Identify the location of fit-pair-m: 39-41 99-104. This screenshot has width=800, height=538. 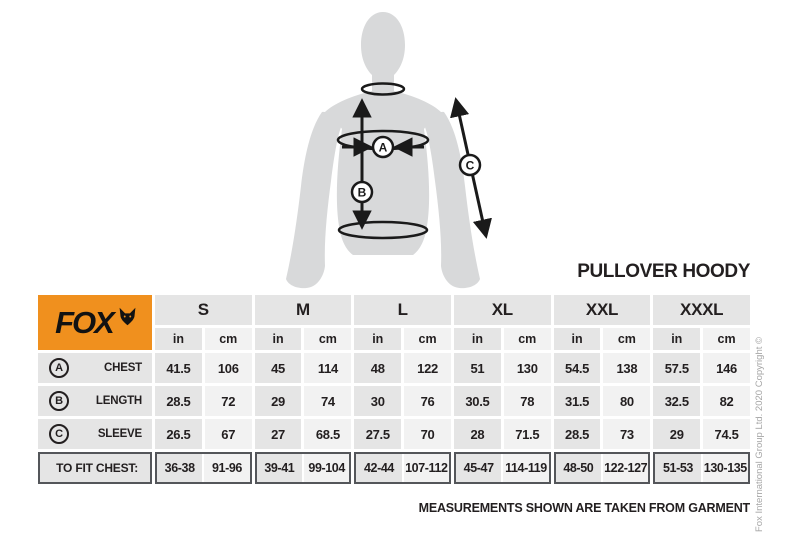
(303, 468).